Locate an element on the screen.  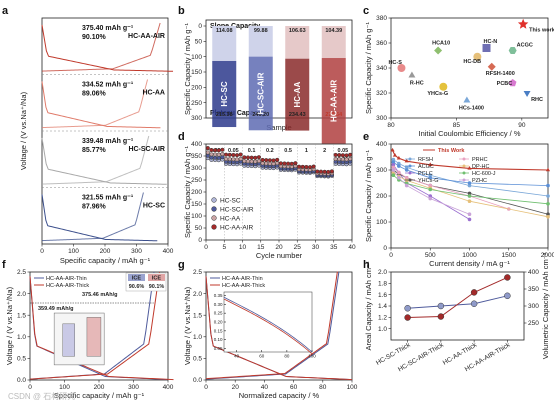
point-label: HC-S is located at coordinates (395, 63).